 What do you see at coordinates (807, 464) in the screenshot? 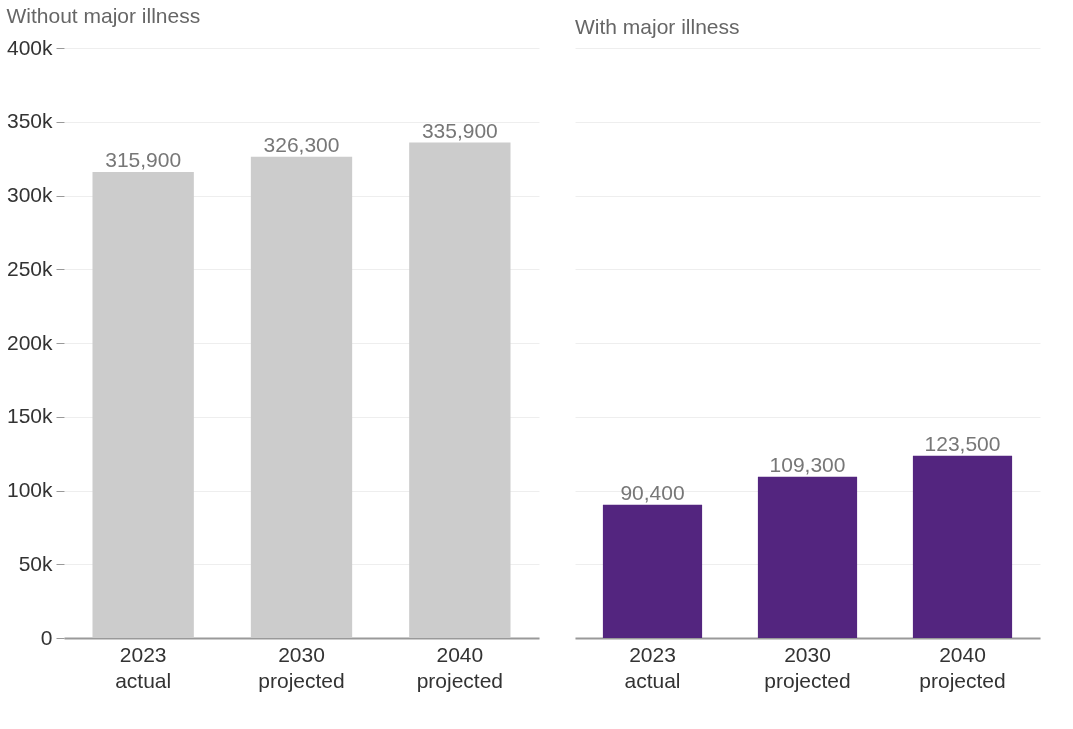
I see `data-label: 109,300` at bounding box center [807, 464].